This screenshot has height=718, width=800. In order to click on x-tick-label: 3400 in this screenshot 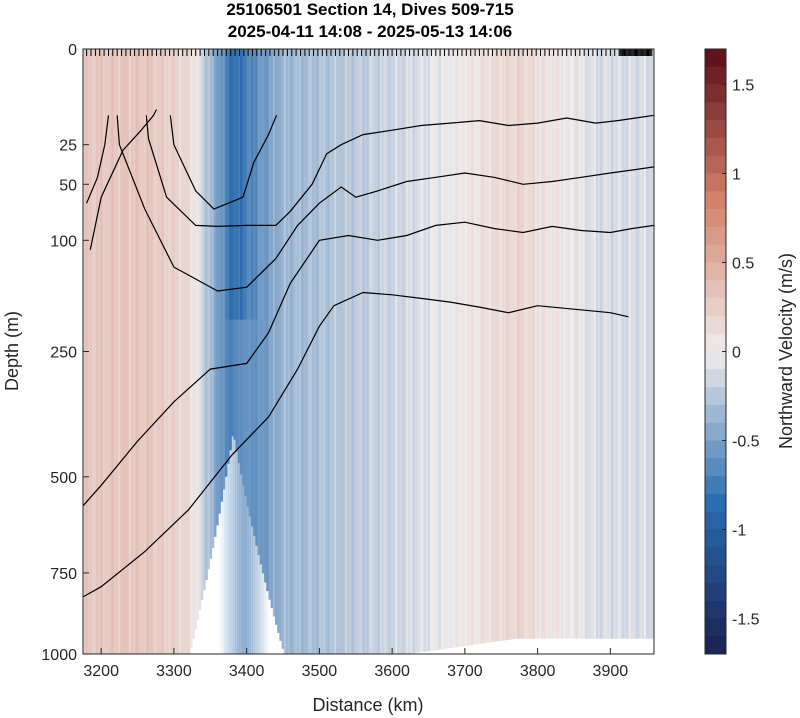, I will do `click(247, 671)`.